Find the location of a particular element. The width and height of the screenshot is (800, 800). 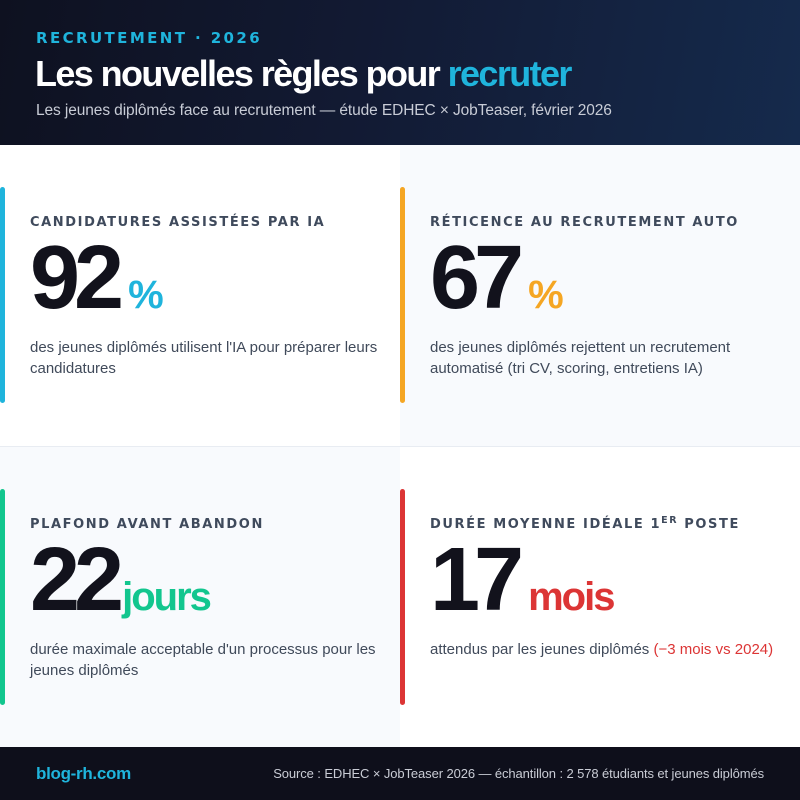

stat-figure: 92% is located at coordinates (97, 278).